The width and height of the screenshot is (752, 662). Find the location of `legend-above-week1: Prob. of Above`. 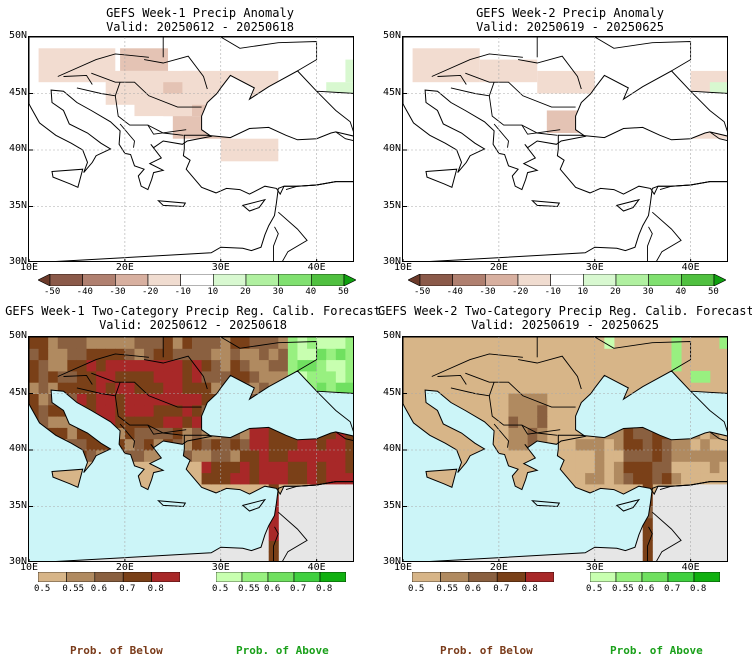

legend-above-week1: Prob. of Above is located at coordinates (282, 650).